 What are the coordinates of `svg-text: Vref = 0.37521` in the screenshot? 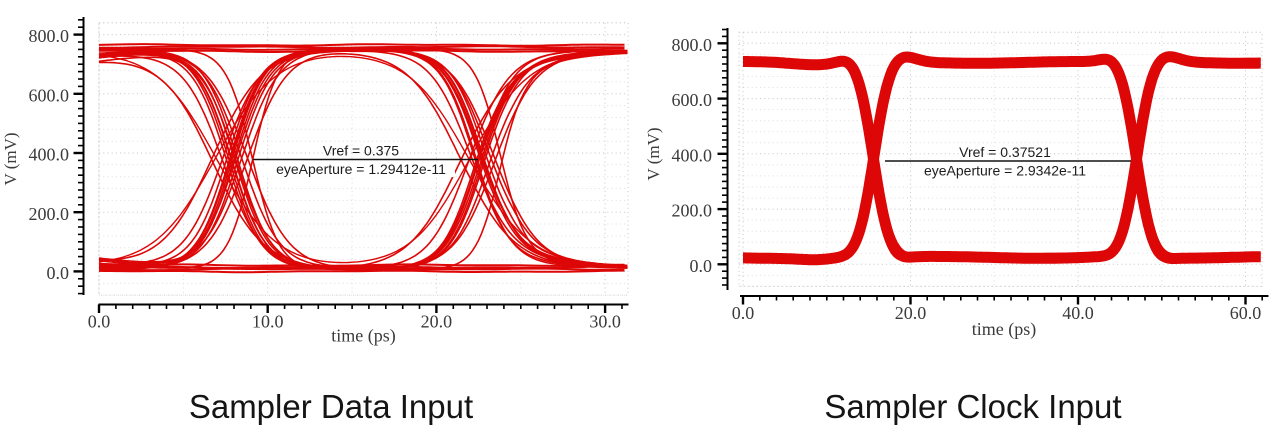 It's located at (1005, 152).